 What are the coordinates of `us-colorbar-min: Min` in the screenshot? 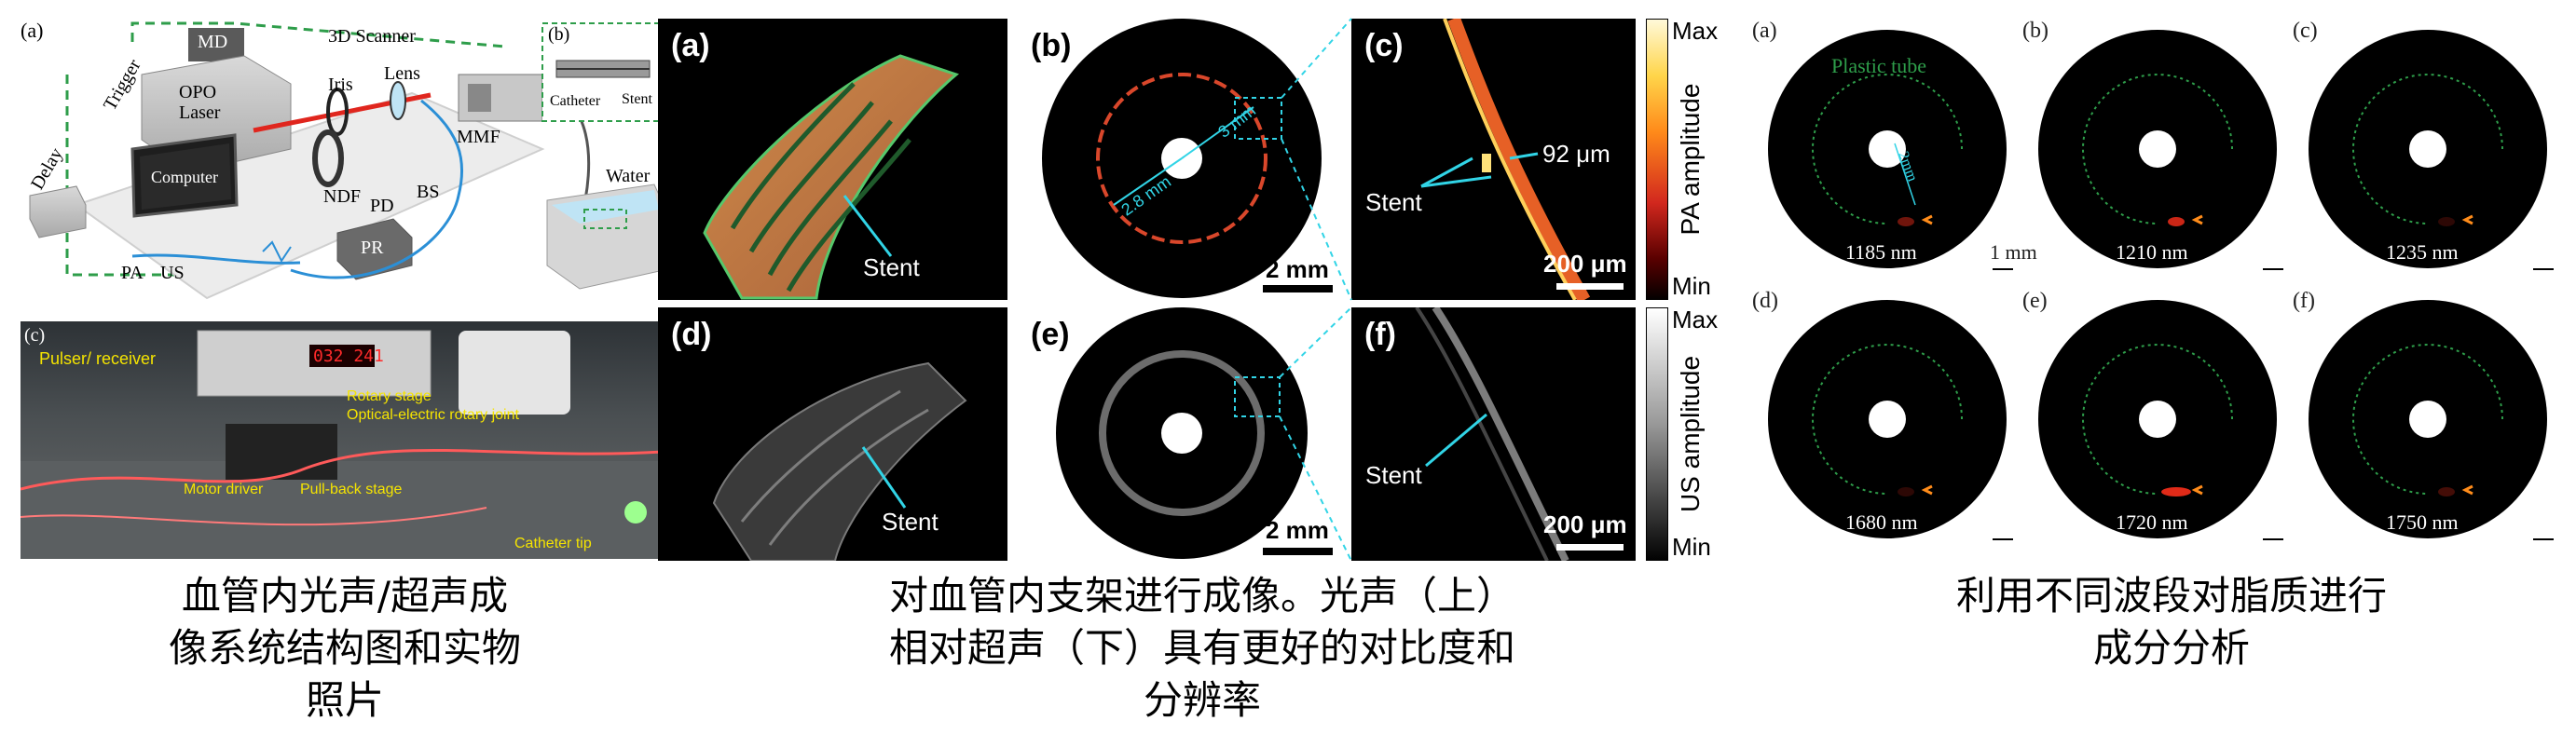 It's located at (1691, 547).